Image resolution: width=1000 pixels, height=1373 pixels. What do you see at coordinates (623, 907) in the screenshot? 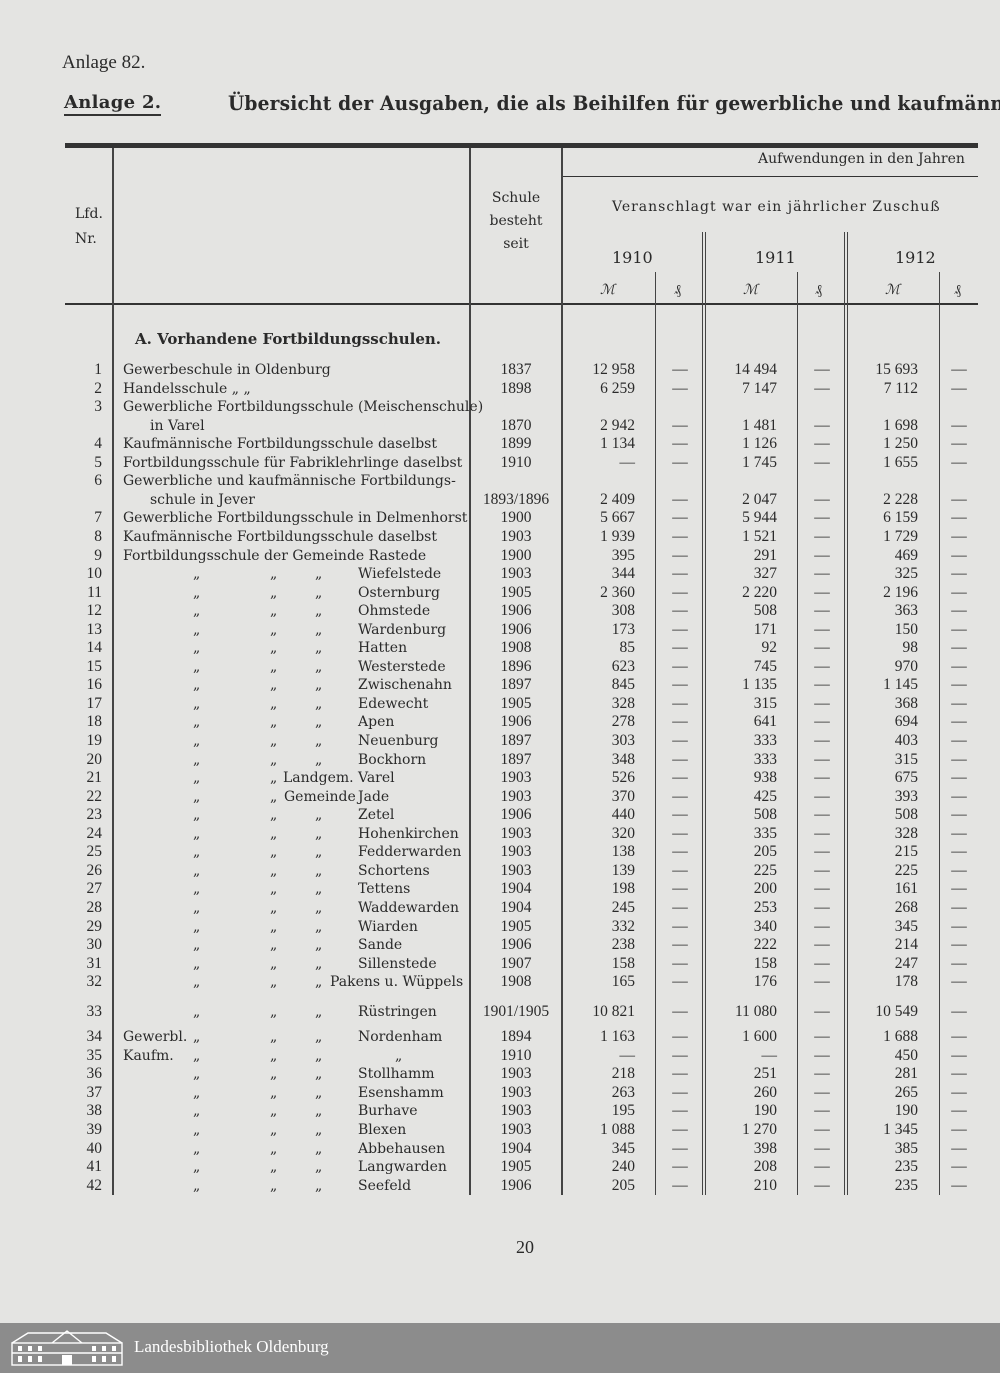
I see `amount-mark-1910: 245` at bounding box center [623, 907].